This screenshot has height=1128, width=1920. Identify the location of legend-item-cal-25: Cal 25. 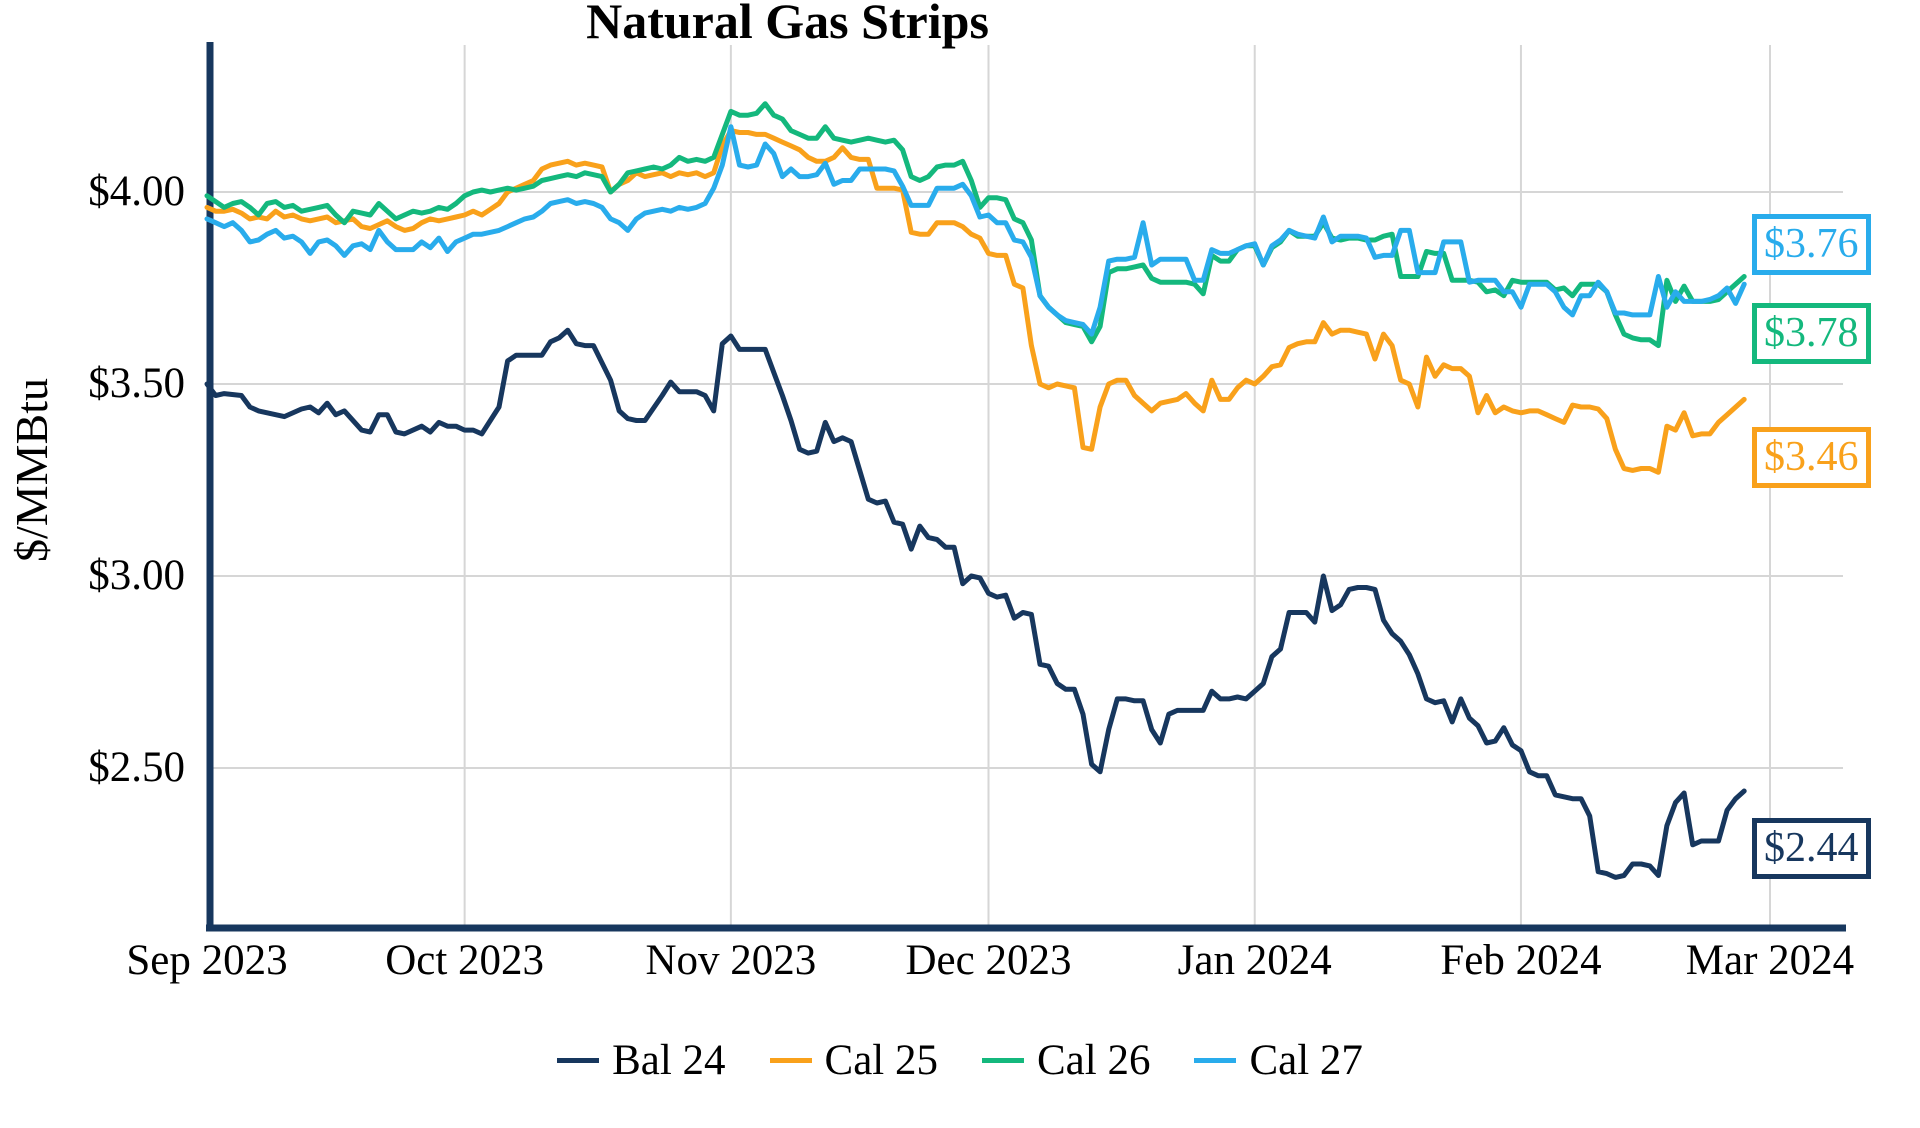
(853, 1060).